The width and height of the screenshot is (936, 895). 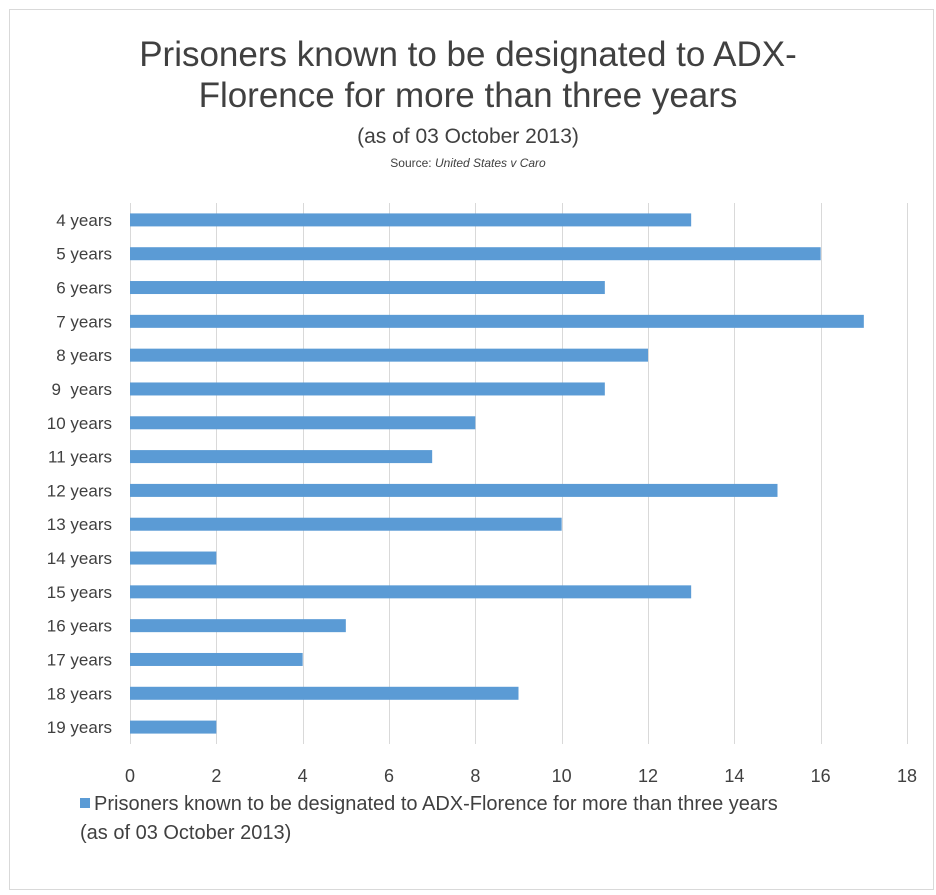 I want to click on bar-18-years, so click(x=324, y=693).